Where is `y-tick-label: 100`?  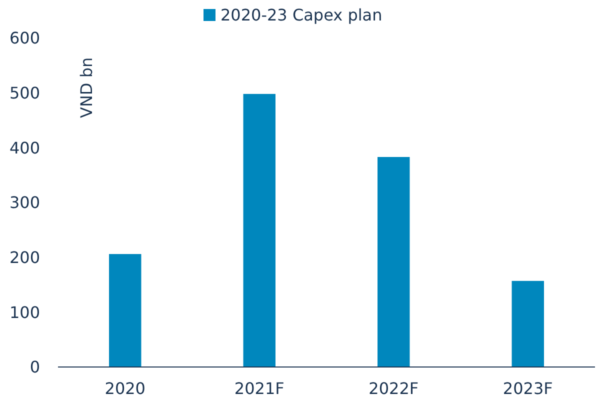
y-tick-label: 100 is located at coordinates (24, 312).